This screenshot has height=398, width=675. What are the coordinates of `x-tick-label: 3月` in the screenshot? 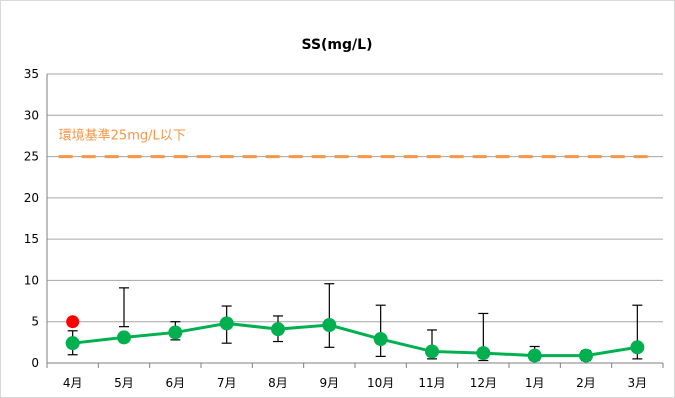 It's located at (638, 383).